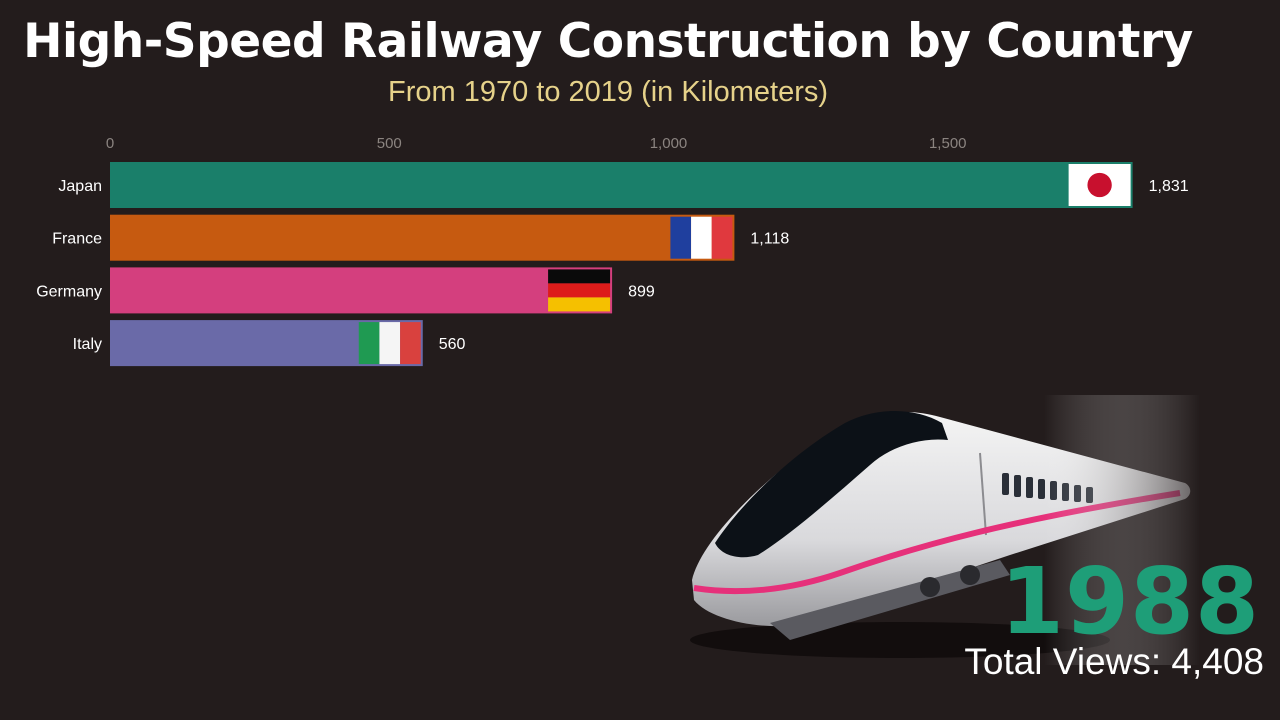 The image size is (1280, 720). Describe the element at coordinates (608, 92) in the screenshot. I see `chart-subtitle: From 1970 to 2019 (in Kilometers)` at that location.